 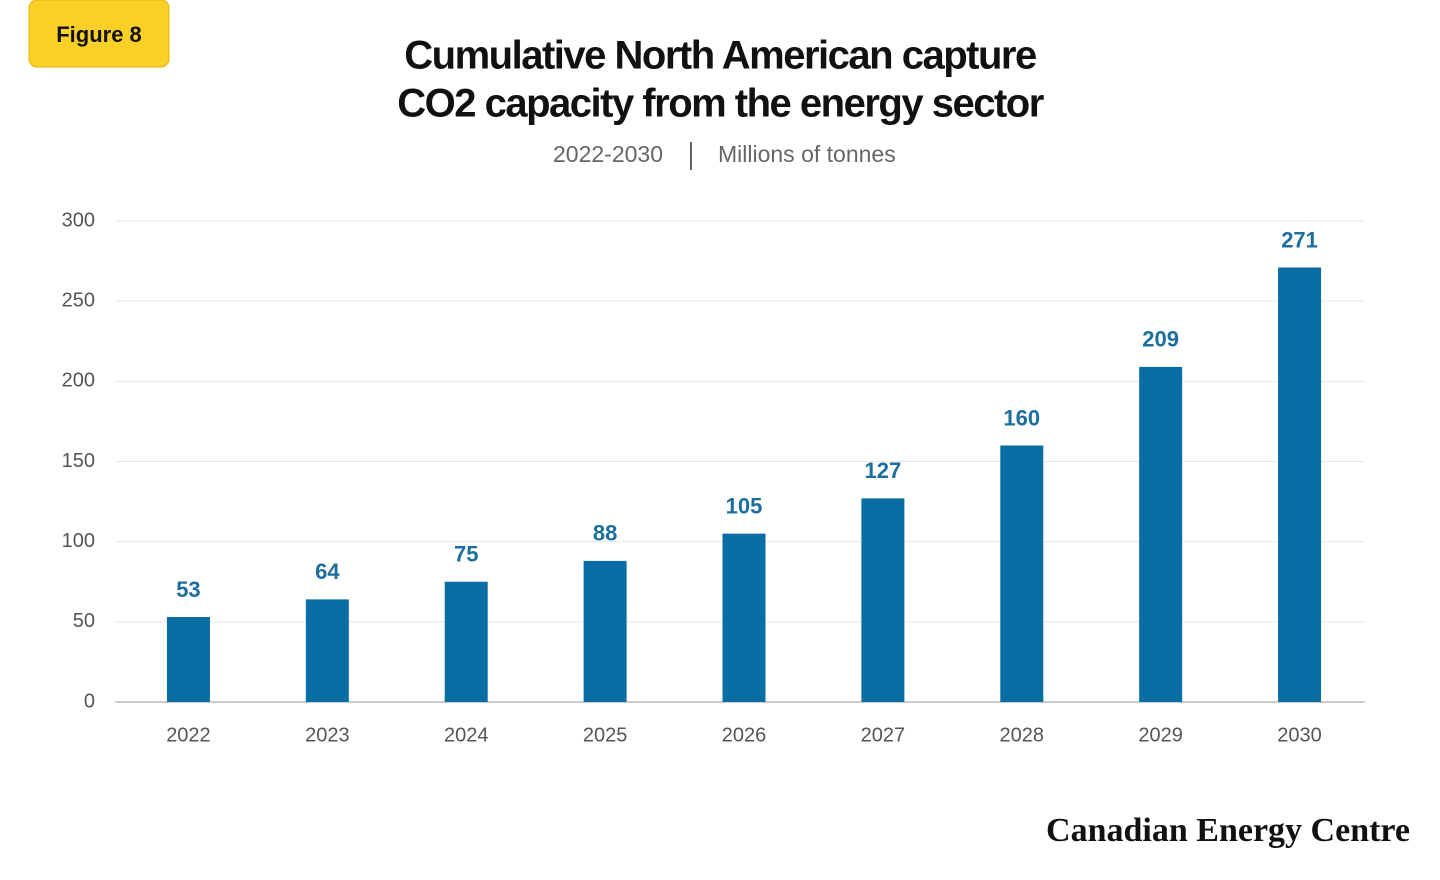 I want to click on y-tick-label: 300, so click(x=78, y=220).